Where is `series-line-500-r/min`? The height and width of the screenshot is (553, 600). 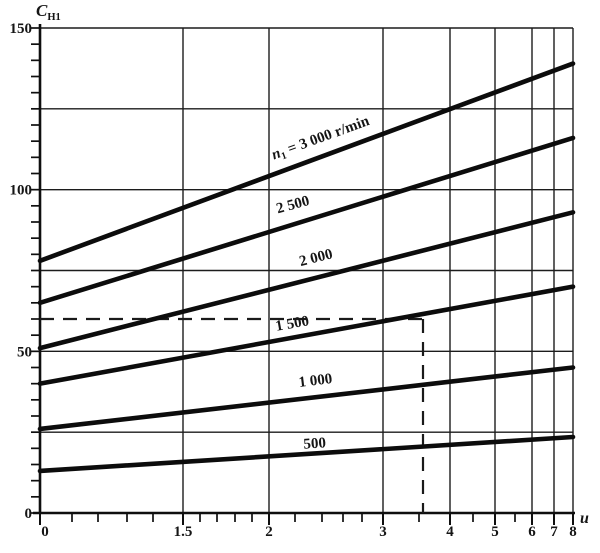 series-line-500-r/min is located at coordinates (306, 454).